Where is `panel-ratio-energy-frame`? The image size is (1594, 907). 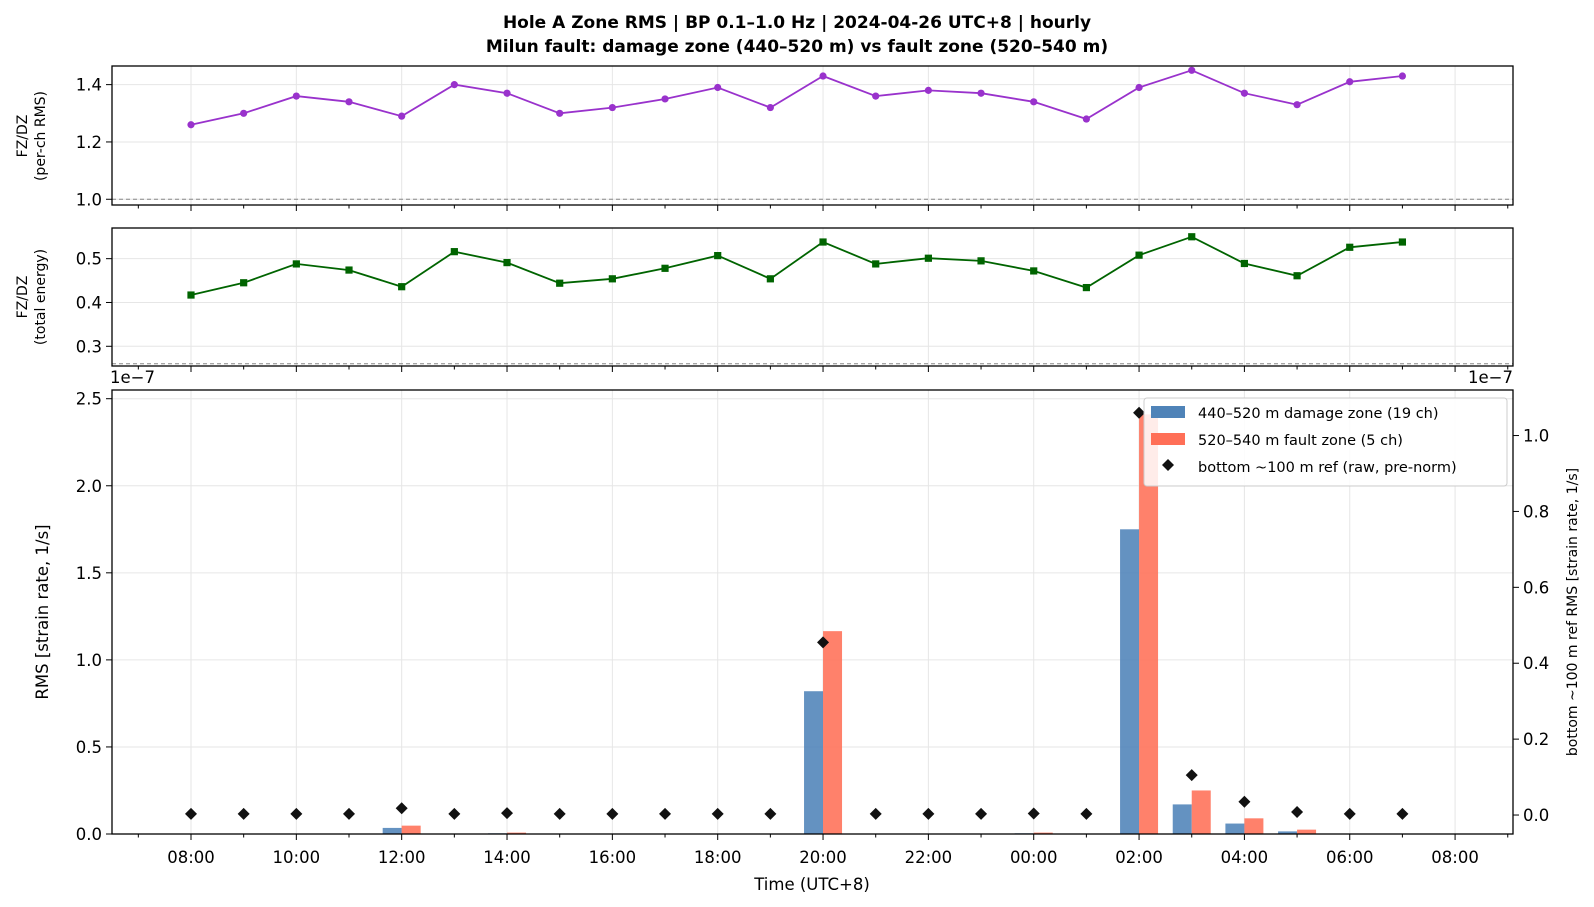
panel-ratio-energy-frame is located at coordinates (812, 297).